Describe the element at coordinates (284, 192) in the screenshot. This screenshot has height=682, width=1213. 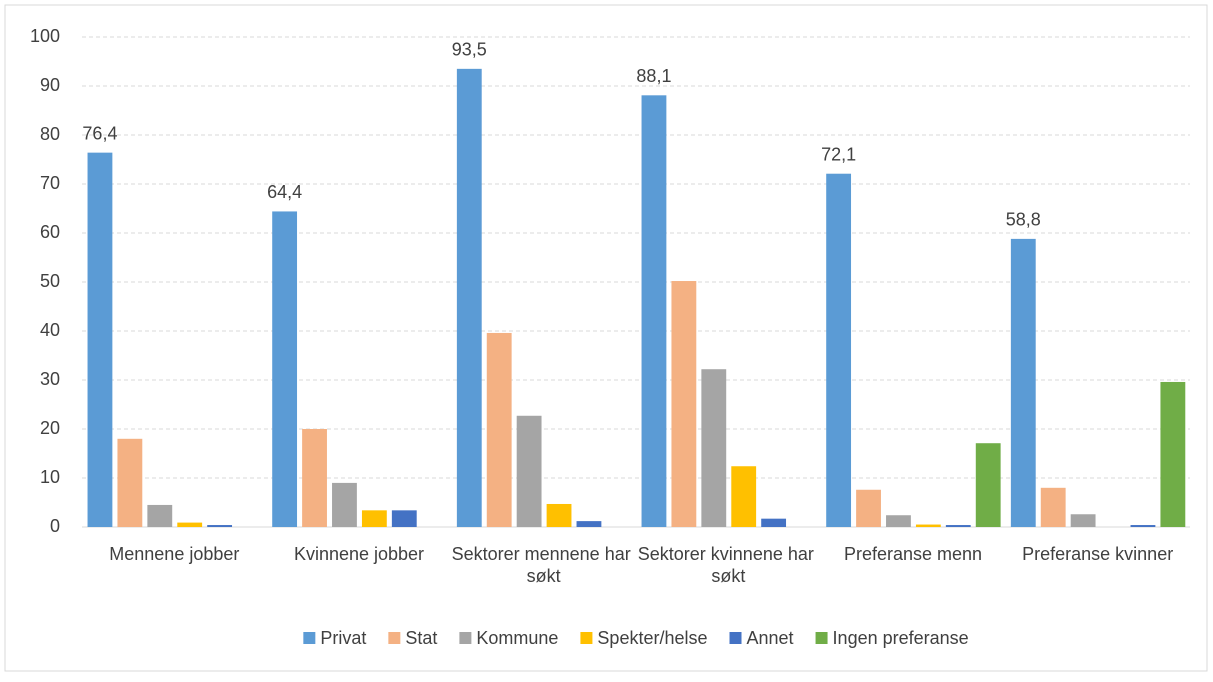
I see `data-label: 64,4` at that location.